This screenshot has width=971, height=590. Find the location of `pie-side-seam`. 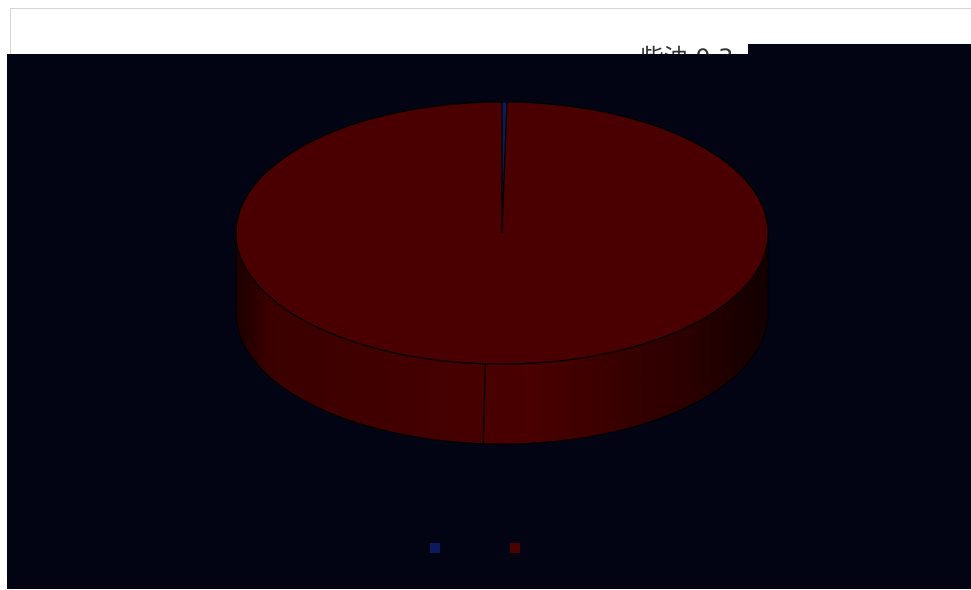

pie-side-seam is located at coordinates (484, 403).